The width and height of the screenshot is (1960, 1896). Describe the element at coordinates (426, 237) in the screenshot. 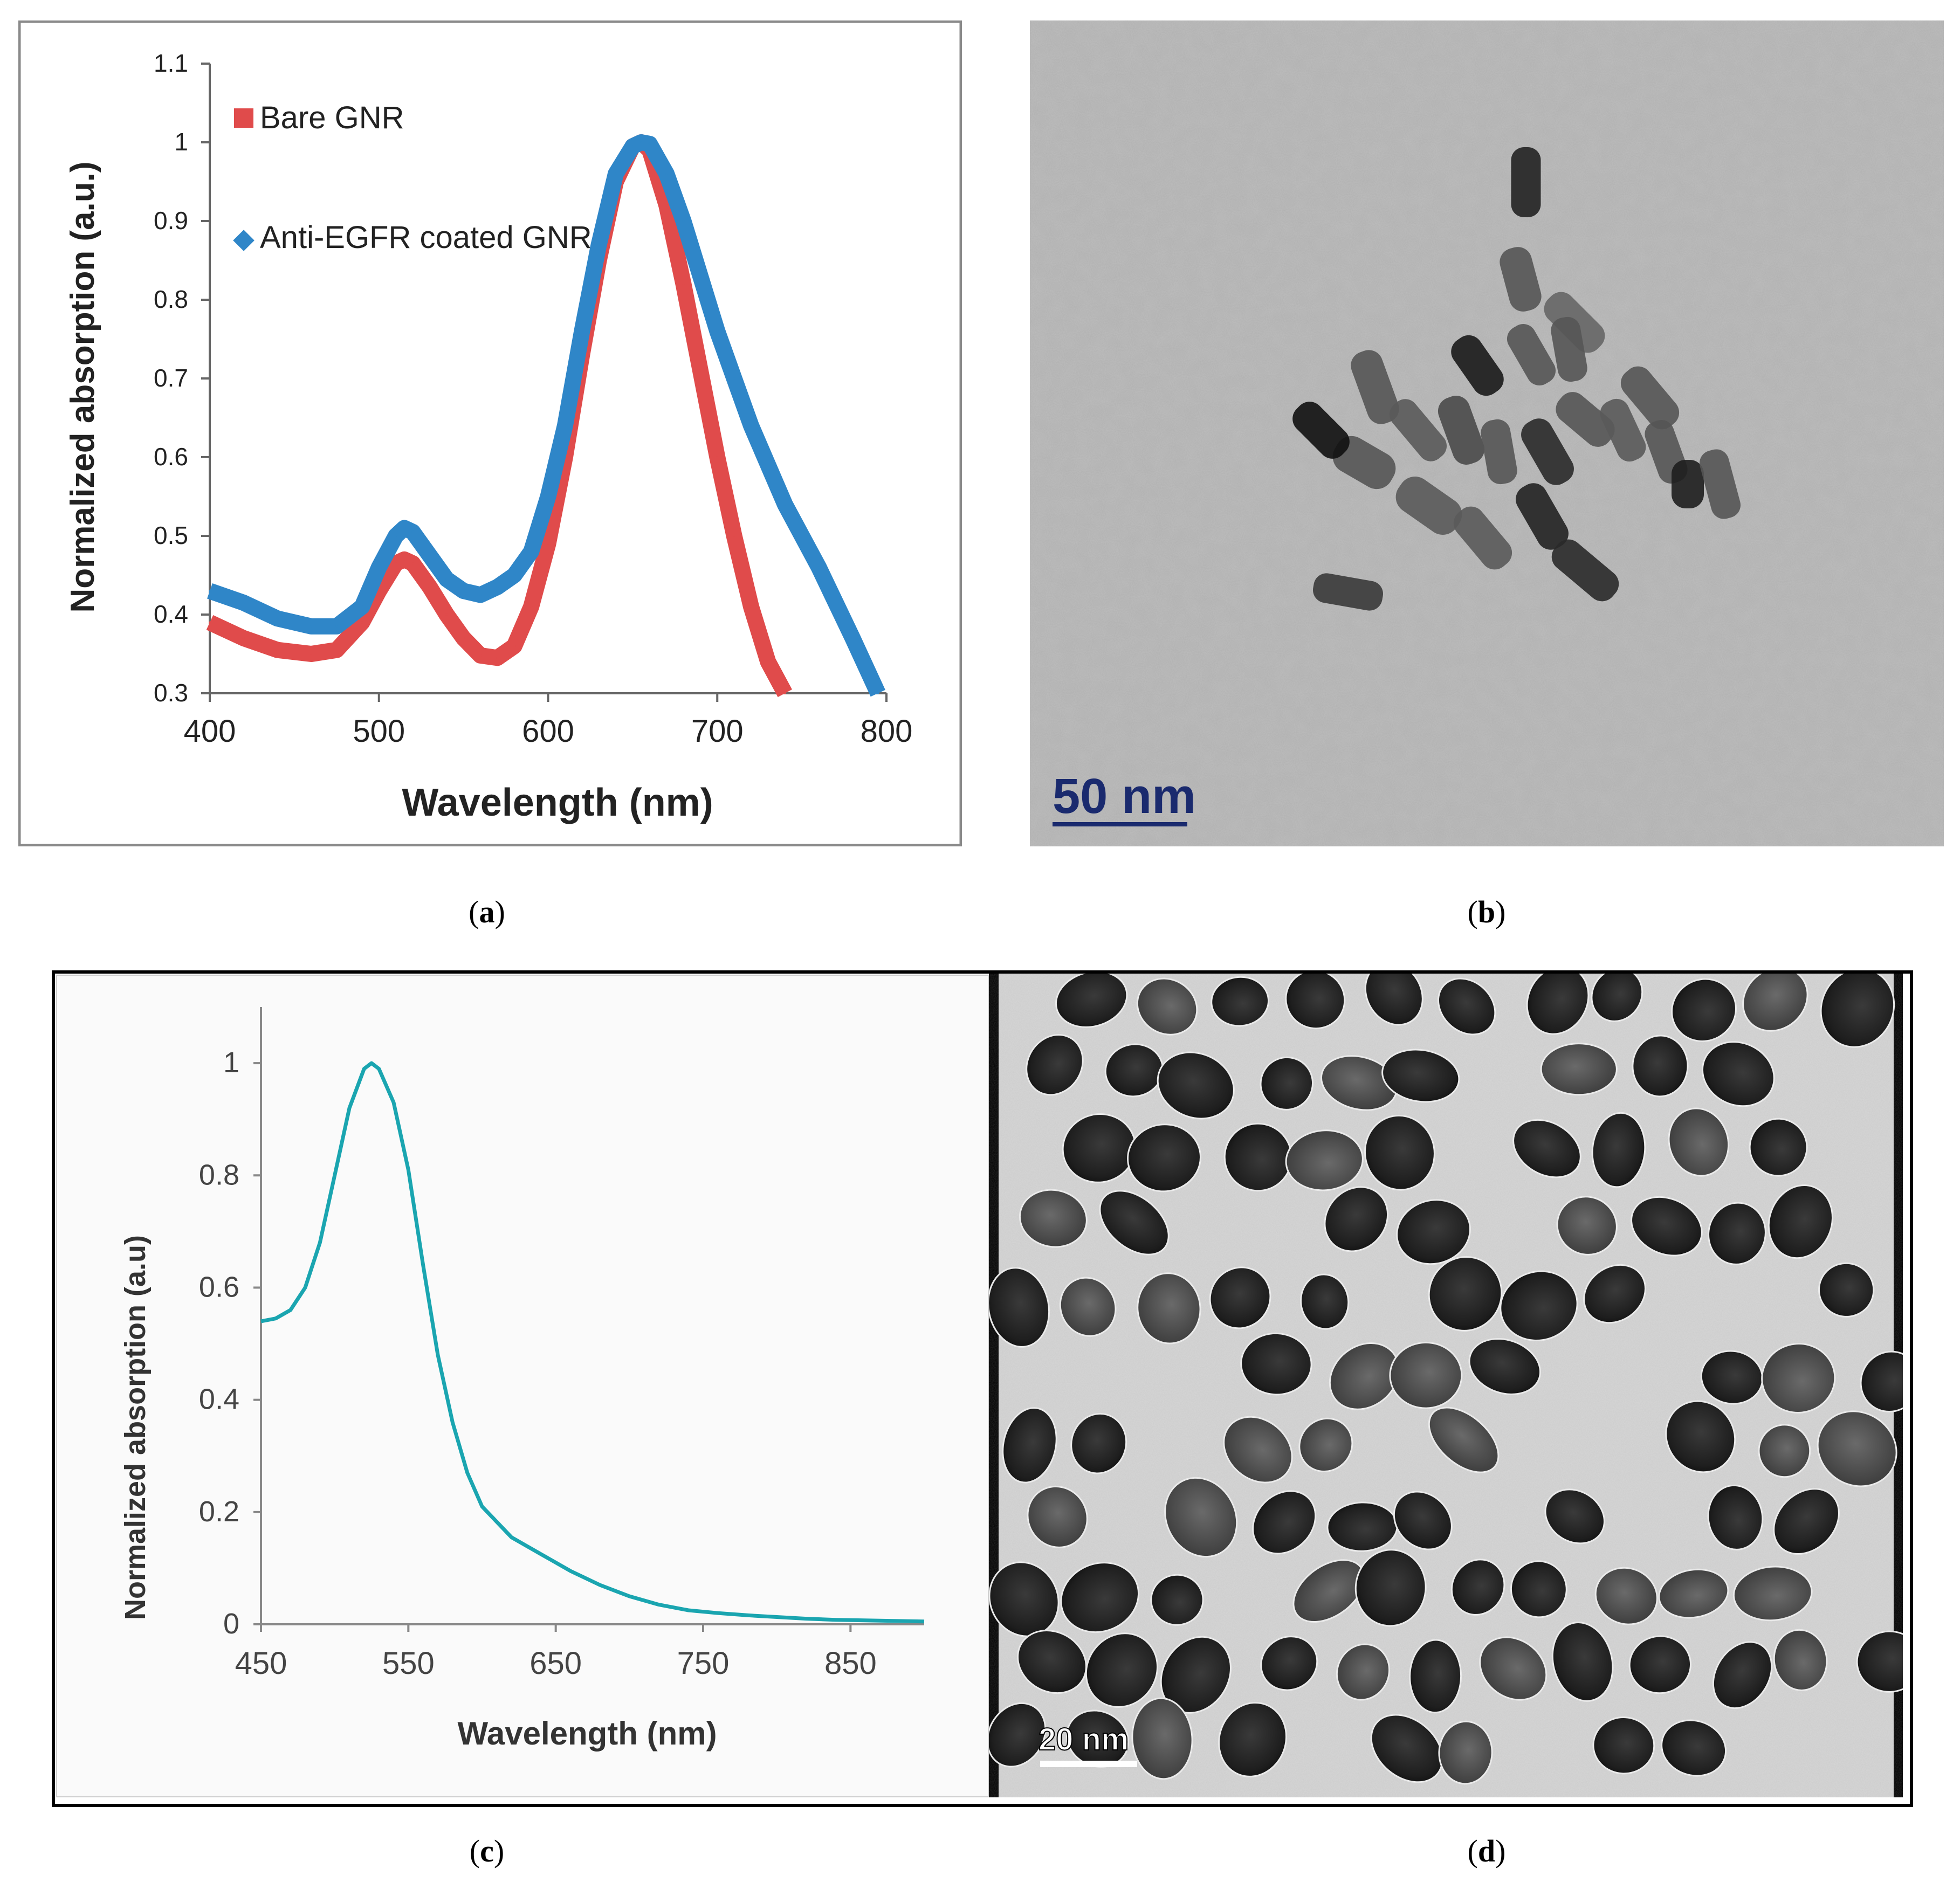

I see `legend-label-anti-egfr: Anti-EGFR coated GNR` at that location.